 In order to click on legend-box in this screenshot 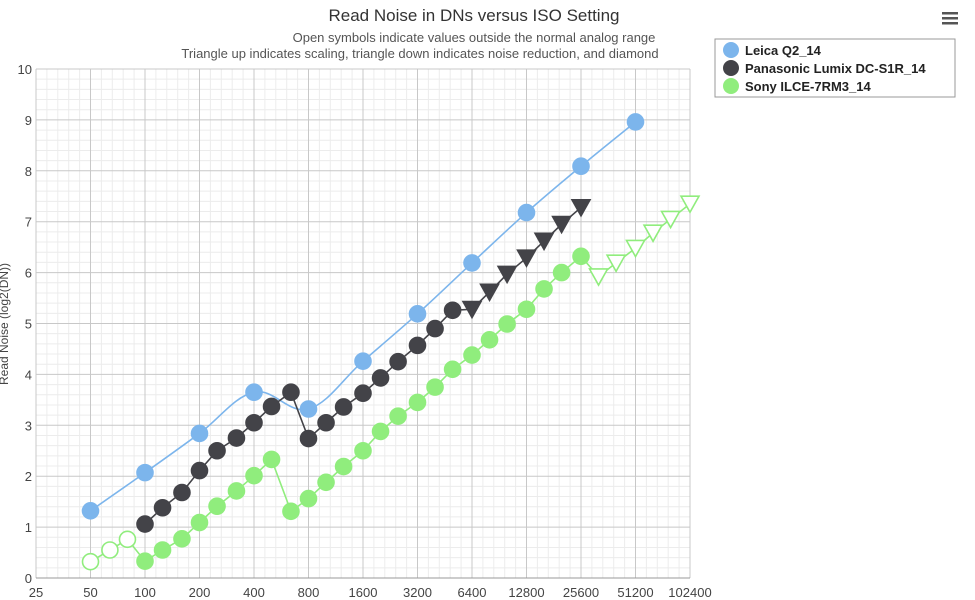, I will do `click(835, 68)`.